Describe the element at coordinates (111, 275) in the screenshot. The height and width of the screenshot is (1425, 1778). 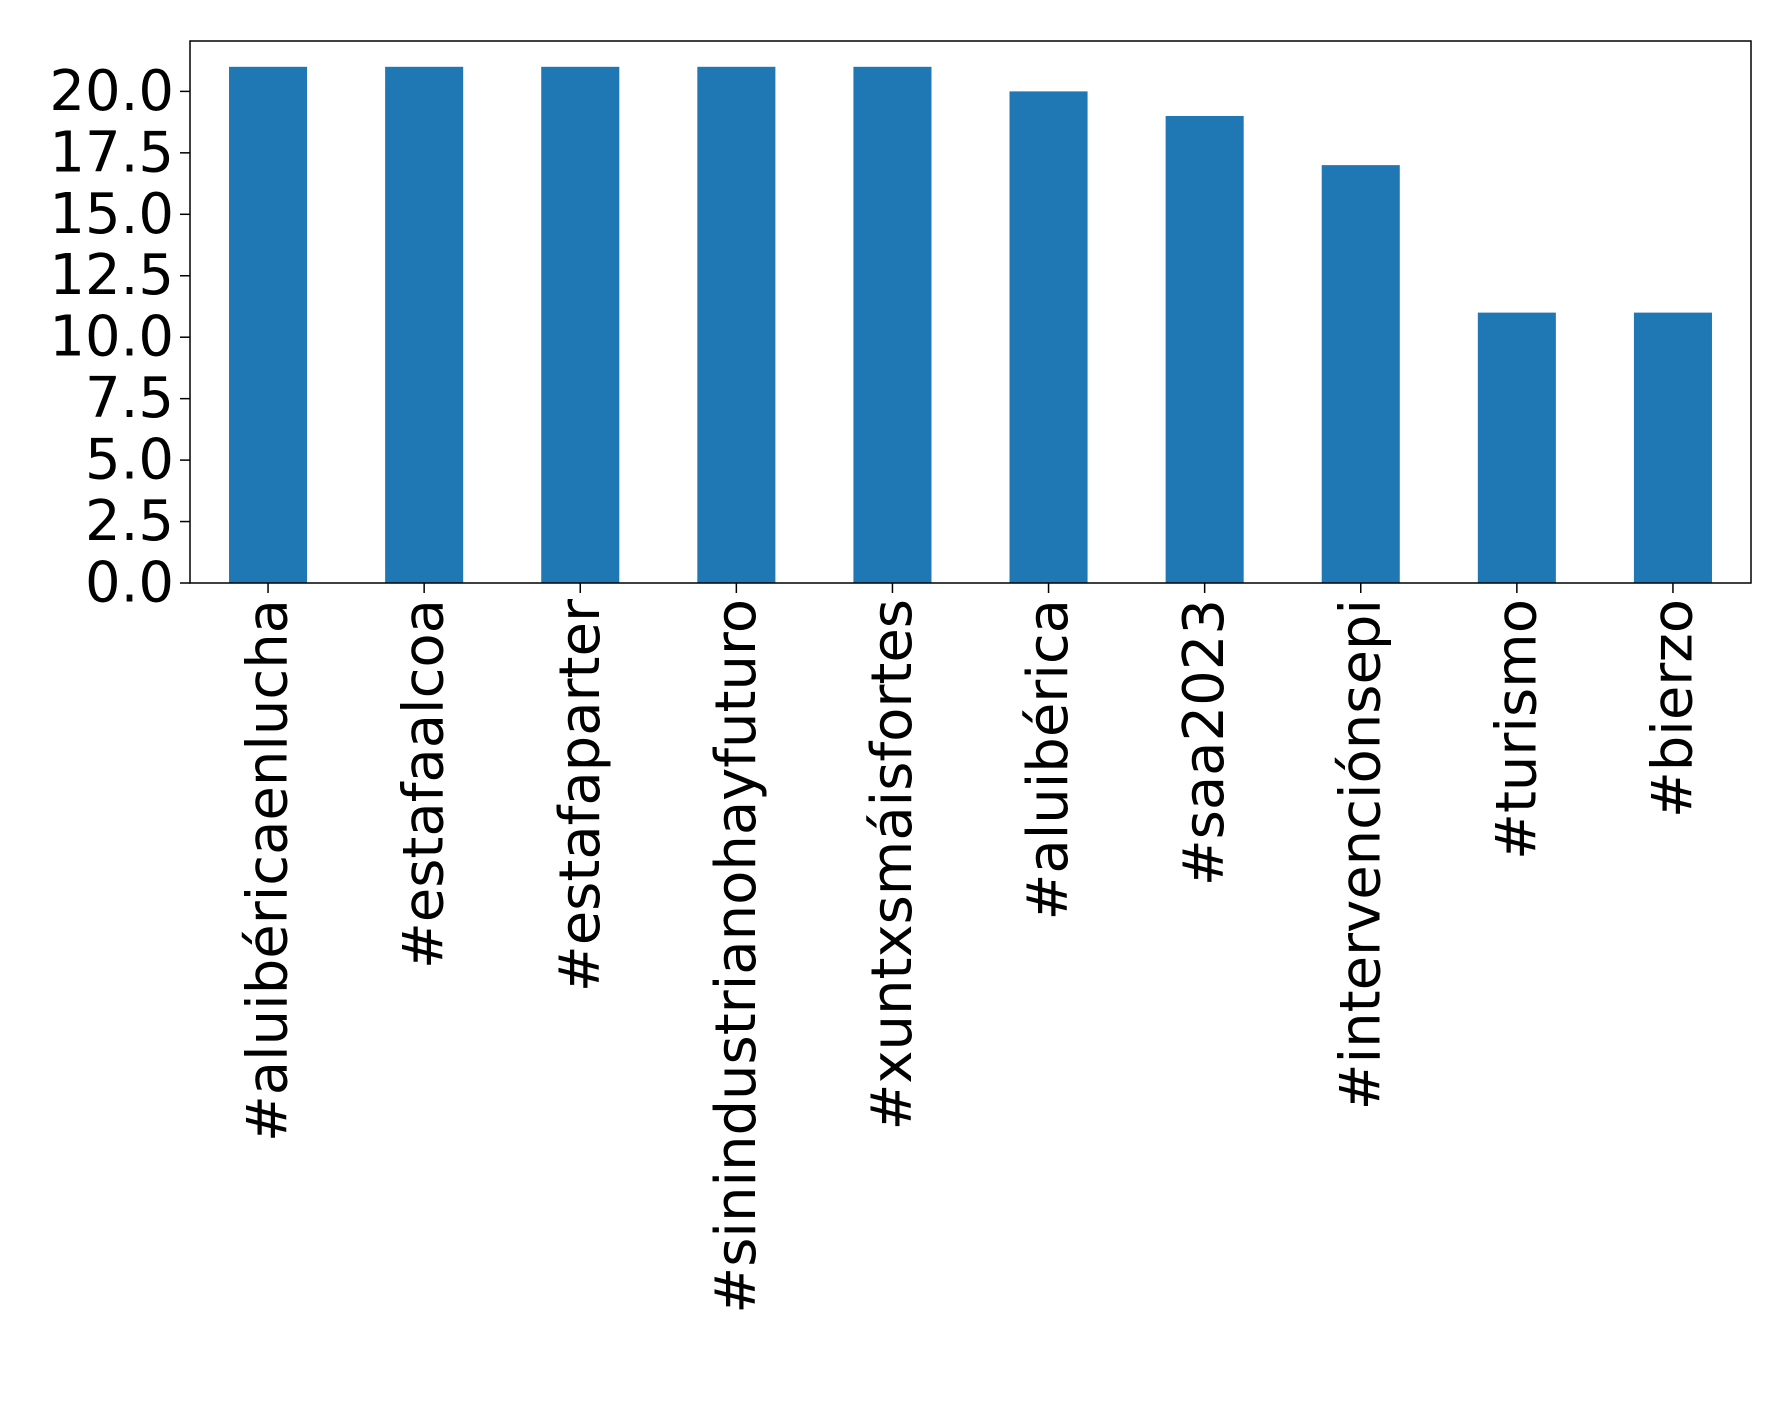
I see `y-tick-label: 12.5` at that location.